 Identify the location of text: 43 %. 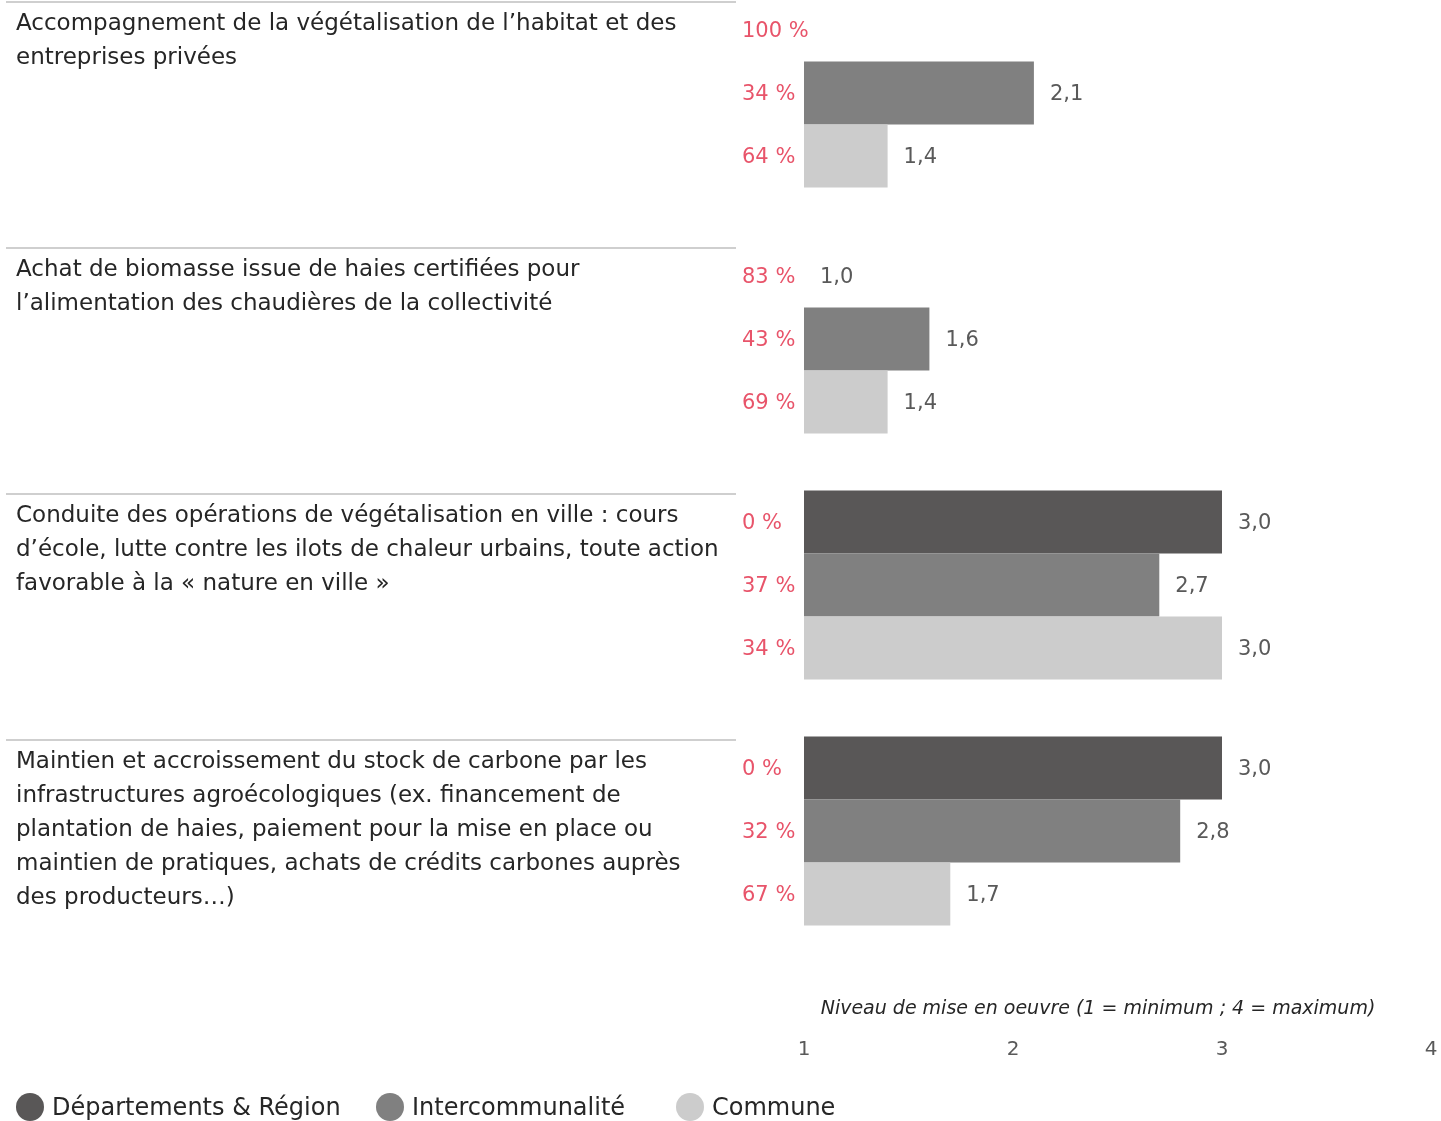
(769, 339).